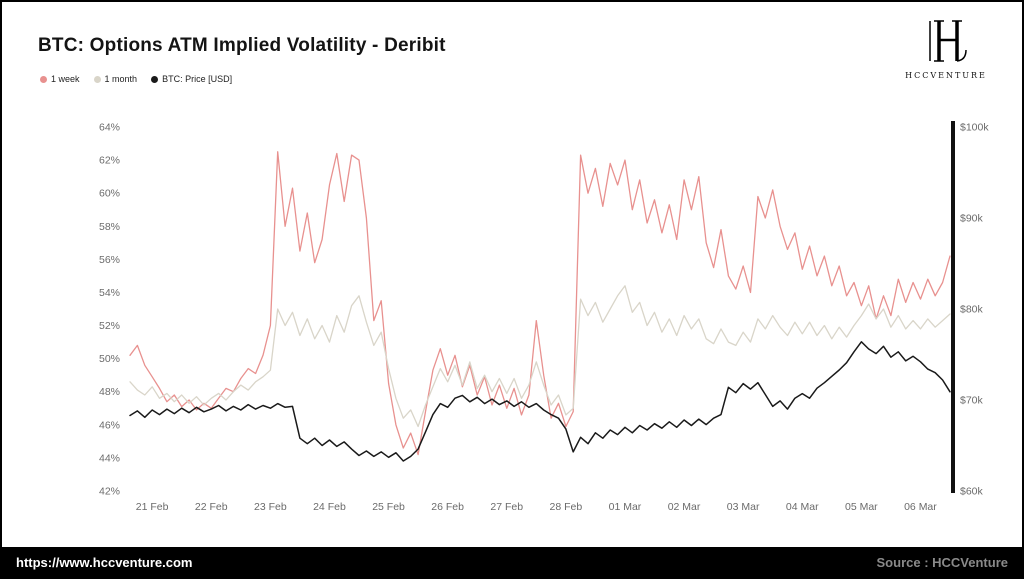 The height and width of the screenshot is (579, 1024). I want to click on chart-legend: 1 week 1 month BTC: Price [USD], so click(136, 79).